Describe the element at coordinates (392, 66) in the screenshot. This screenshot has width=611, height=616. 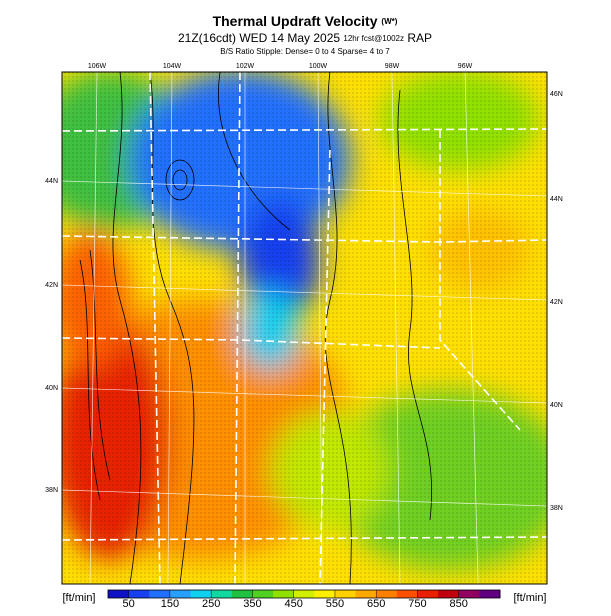
I see `lon-label: 98W` at that location.